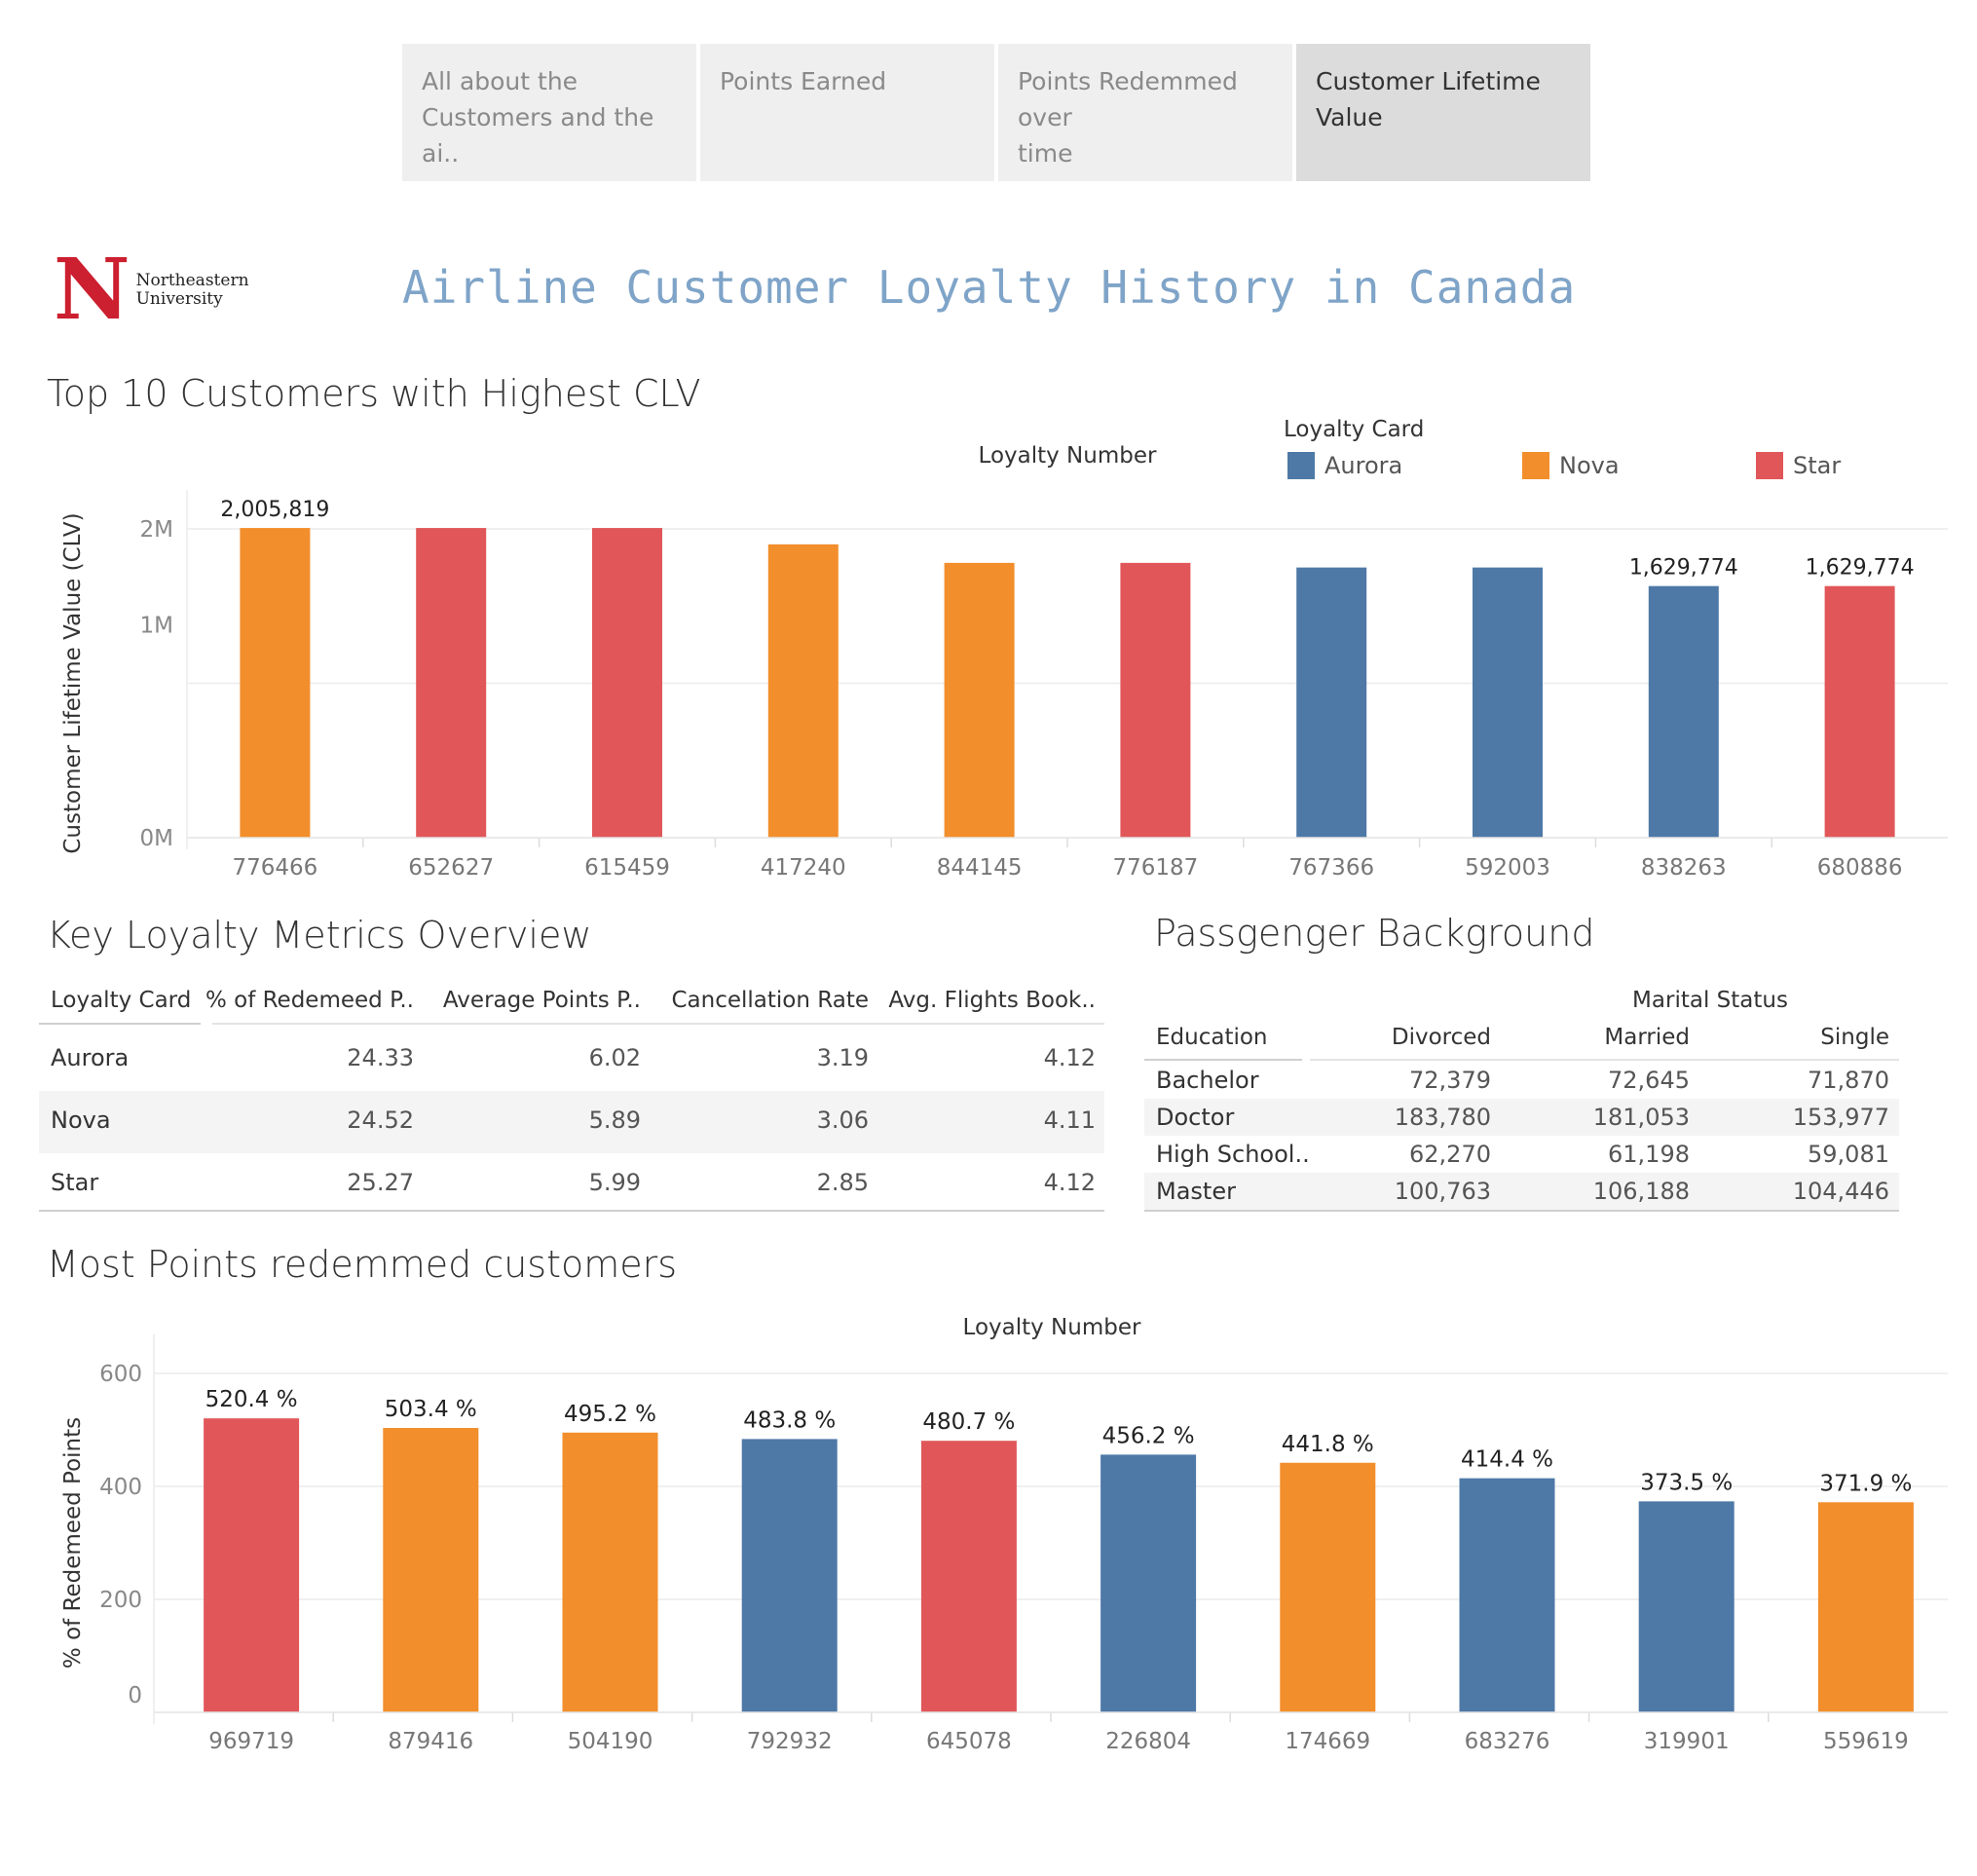  Describe the element at coordinates (1818, 466) in the screenshot. I see `legend-label-star: Star` at that location.